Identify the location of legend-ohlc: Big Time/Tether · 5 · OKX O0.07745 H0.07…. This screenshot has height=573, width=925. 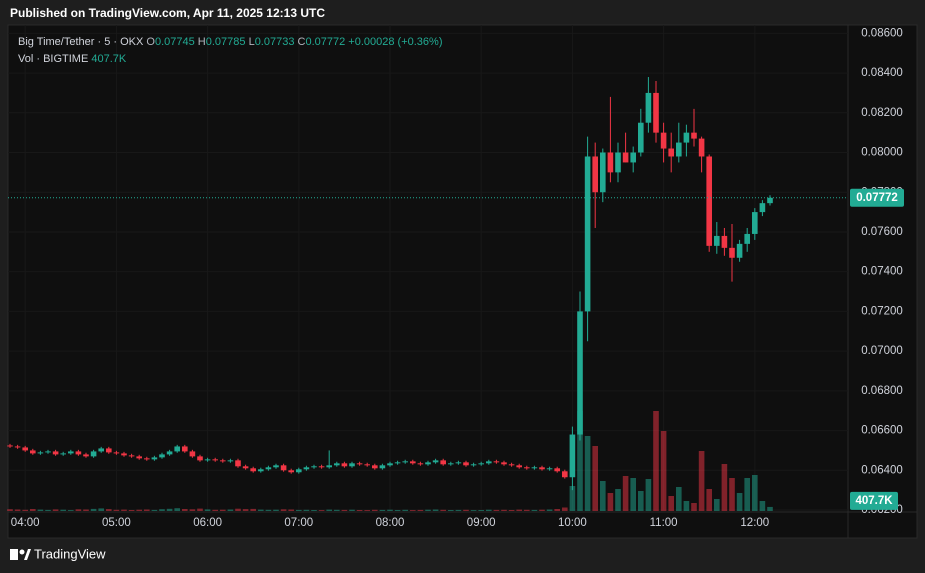
(230, 42).